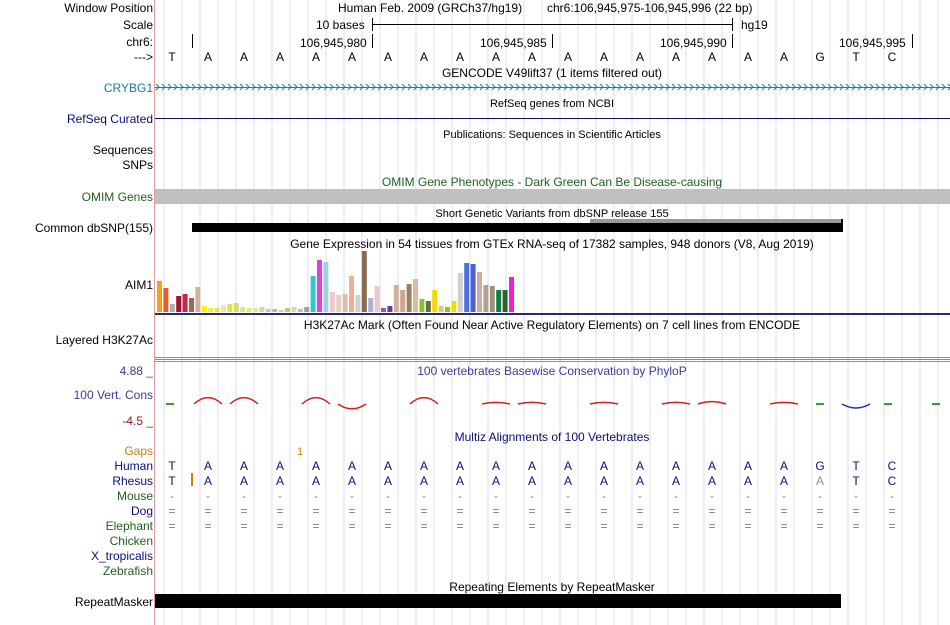 This screenshot has width=950, height=625. What do you see at coordinates (132, 481) in the screenshot?
I see `species-label-rhesus: Rhesus` at bounding box center [132, 481].